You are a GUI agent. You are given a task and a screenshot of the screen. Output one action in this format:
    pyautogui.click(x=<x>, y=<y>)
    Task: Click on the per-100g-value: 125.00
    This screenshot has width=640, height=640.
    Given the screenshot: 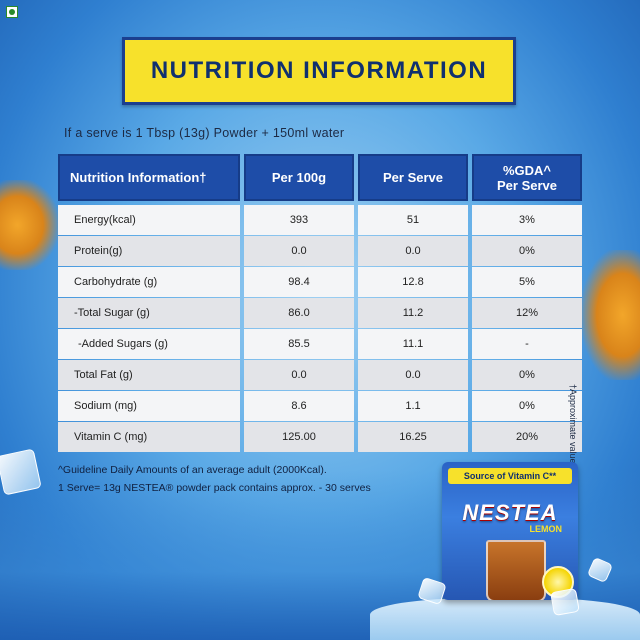 What is the action you would take?
    pyautogui.click(x=299, y=437)
    